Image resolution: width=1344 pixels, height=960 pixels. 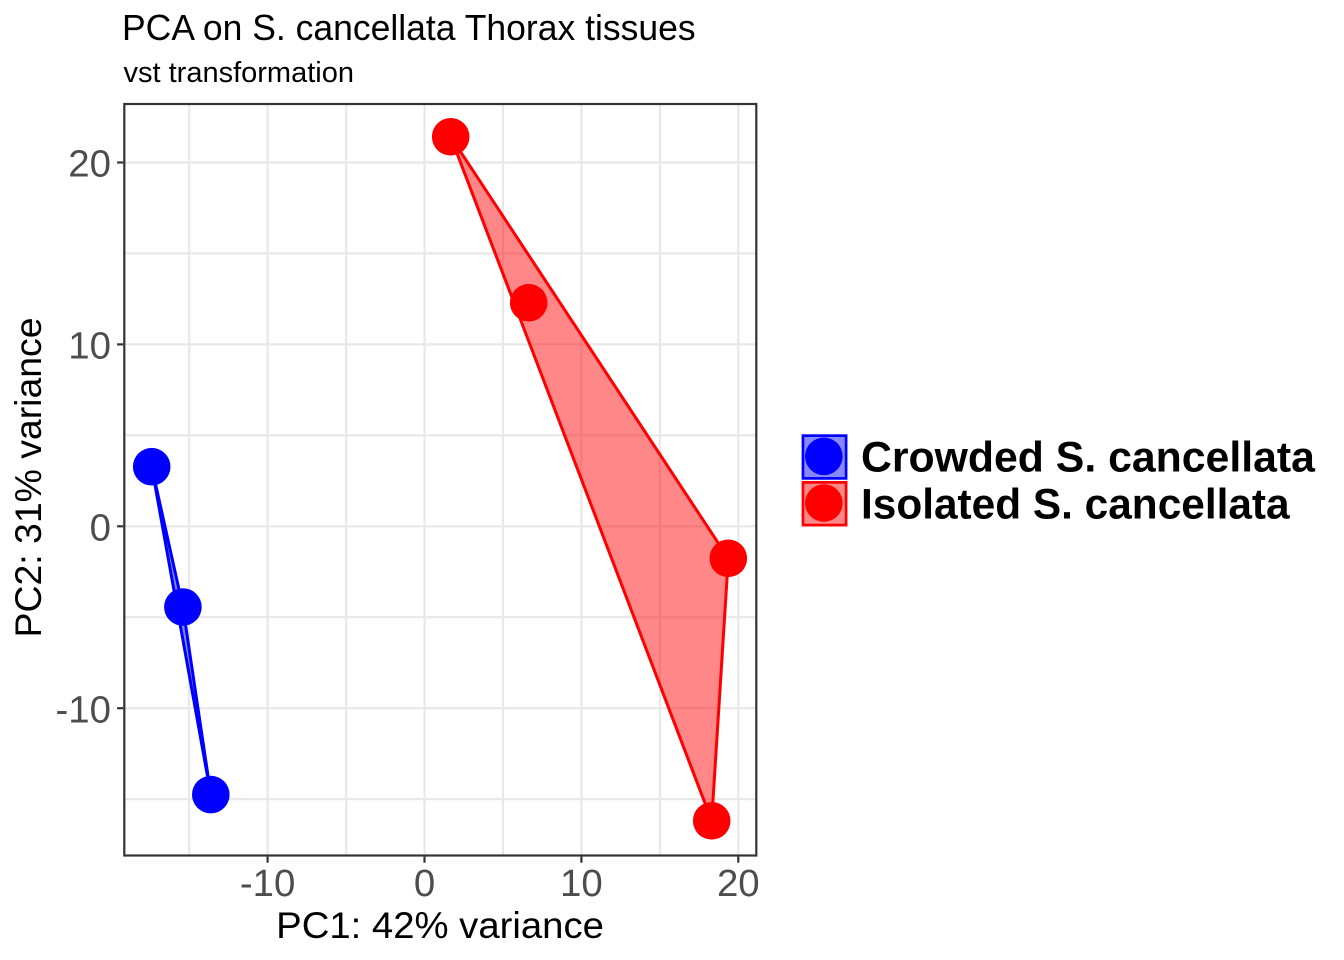 What do you see at coordinates (239, 73) in the screenshot?
I see `svg-text: vst transformation` at bounding box center [239, 73].